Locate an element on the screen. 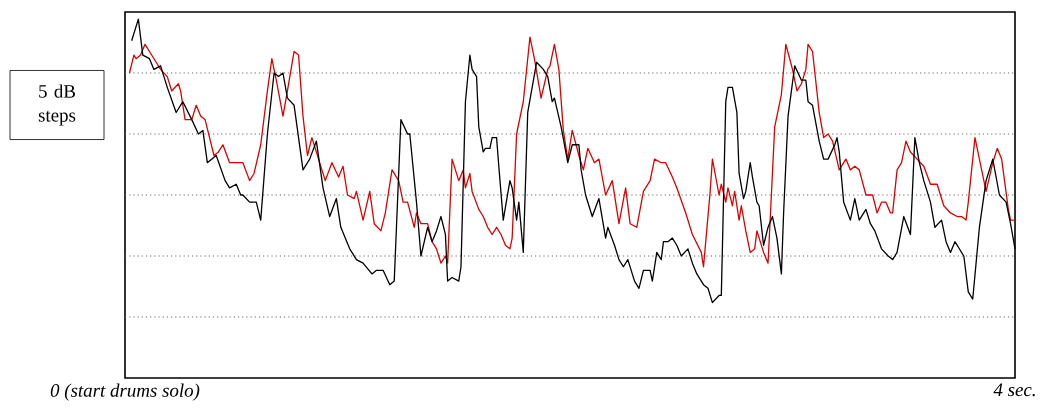 Image resolution: width=1055 pixels, height=414 pixels. x-tick-label: 0 (start drums solo) is located at coordinates (125, 392).